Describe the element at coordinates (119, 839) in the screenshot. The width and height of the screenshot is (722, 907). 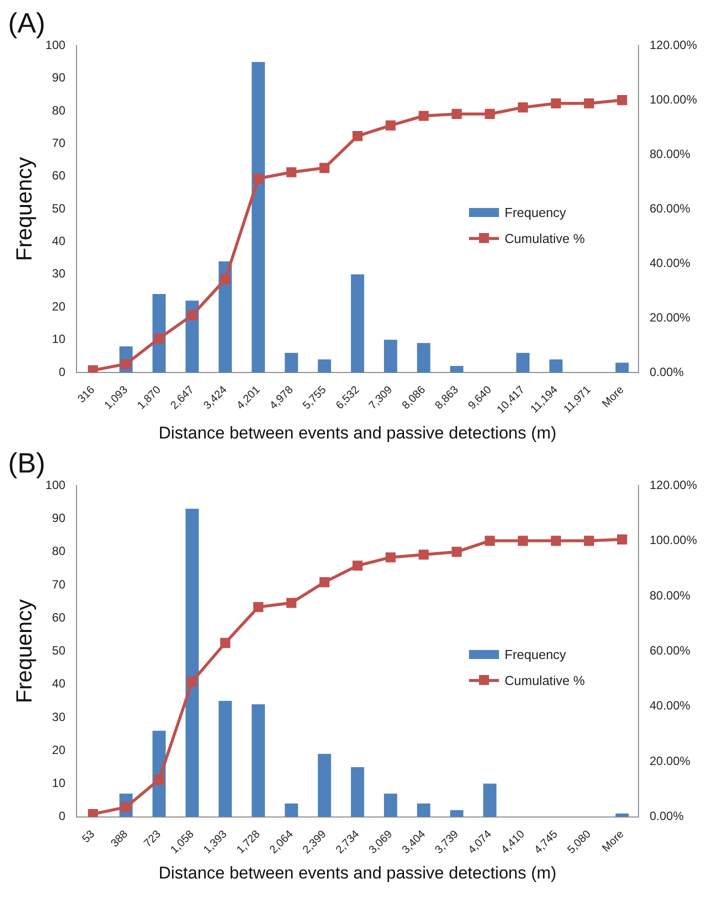
I see `x-tick-label: 388` at that location.